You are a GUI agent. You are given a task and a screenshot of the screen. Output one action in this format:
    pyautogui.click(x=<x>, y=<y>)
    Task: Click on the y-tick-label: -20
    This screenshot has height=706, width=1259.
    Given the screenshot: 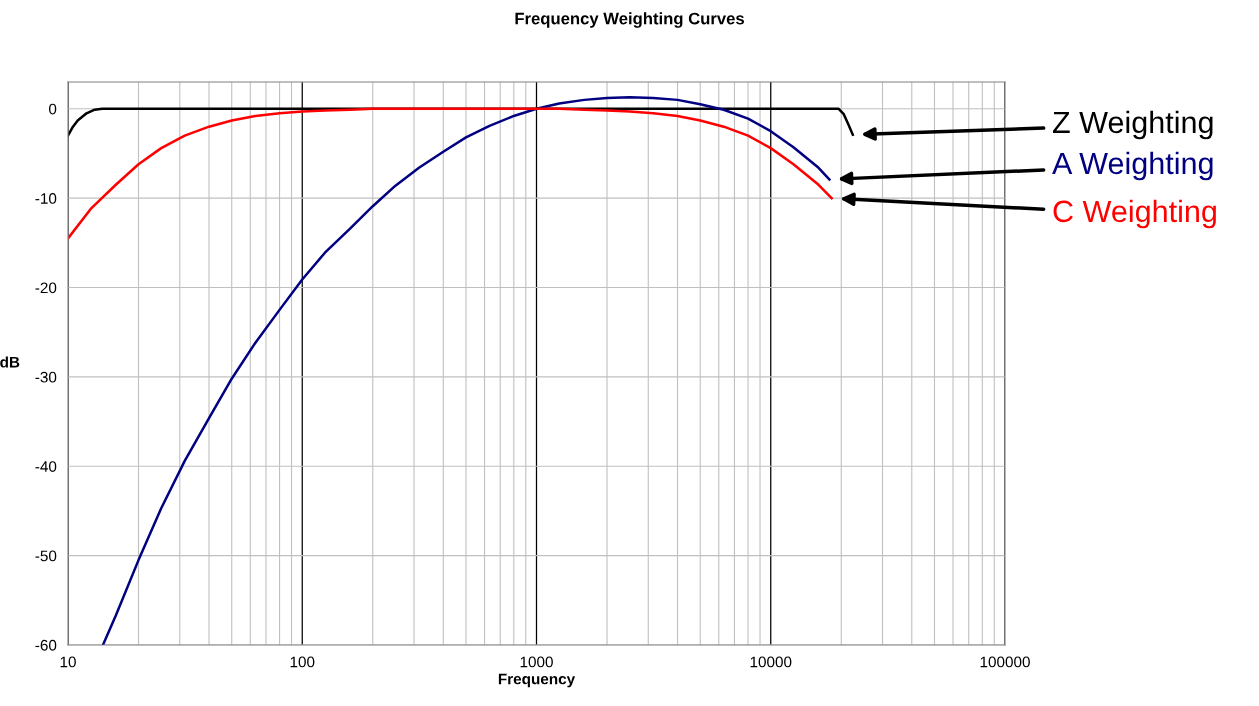 What is the action you would take?
    pyautogui.click(x=46, y=288)
    